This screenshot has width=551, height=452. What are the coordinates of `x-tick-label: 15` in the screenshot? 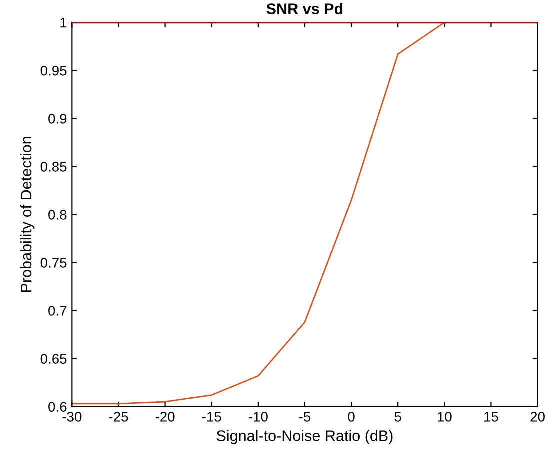 It's located at (491, 417).